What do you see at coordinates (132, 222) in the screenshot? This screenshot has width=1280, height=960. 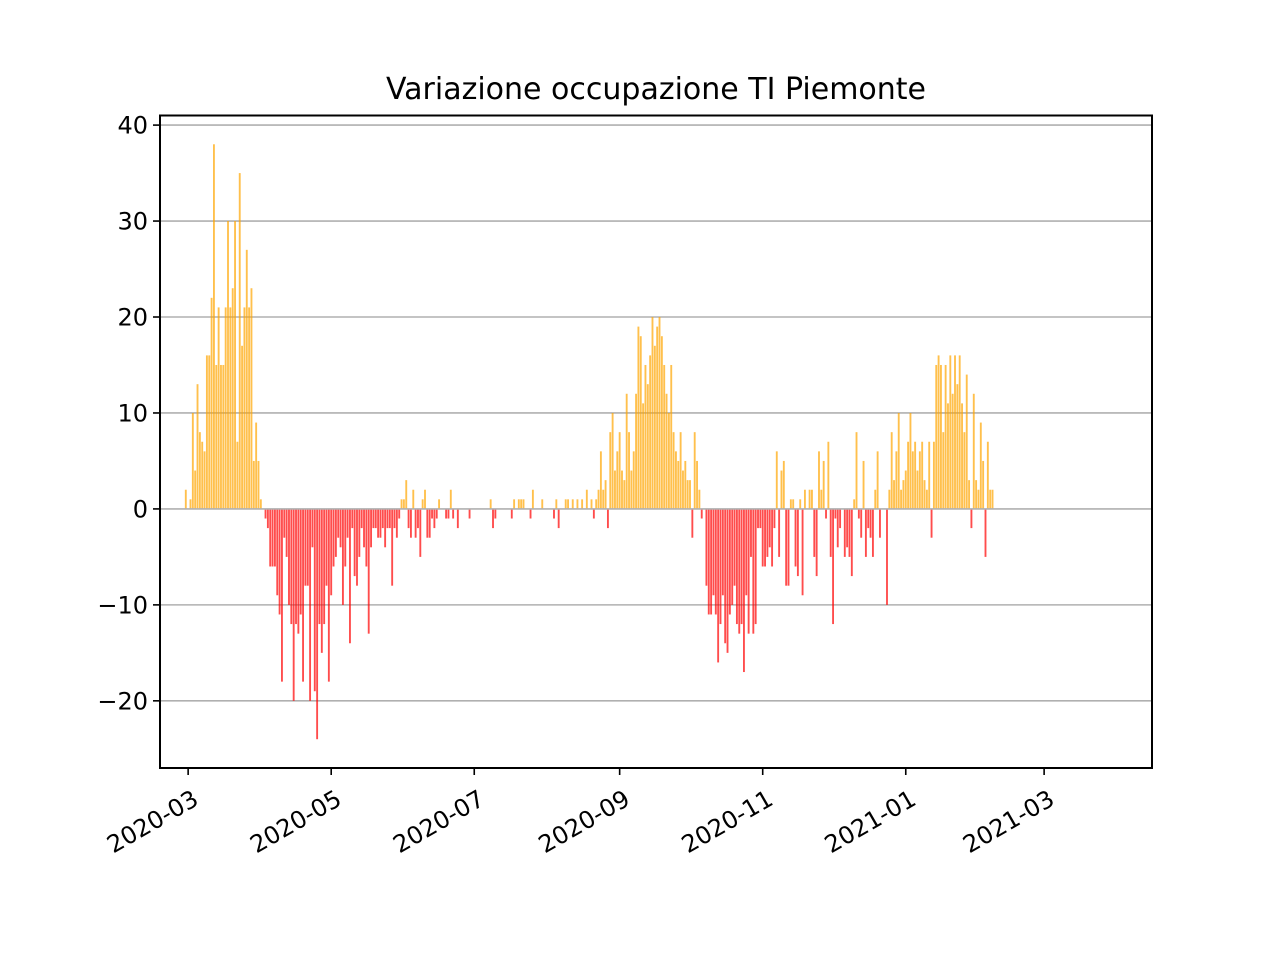 I see `y-tick-label: 30` at bounding box center [132, 222].